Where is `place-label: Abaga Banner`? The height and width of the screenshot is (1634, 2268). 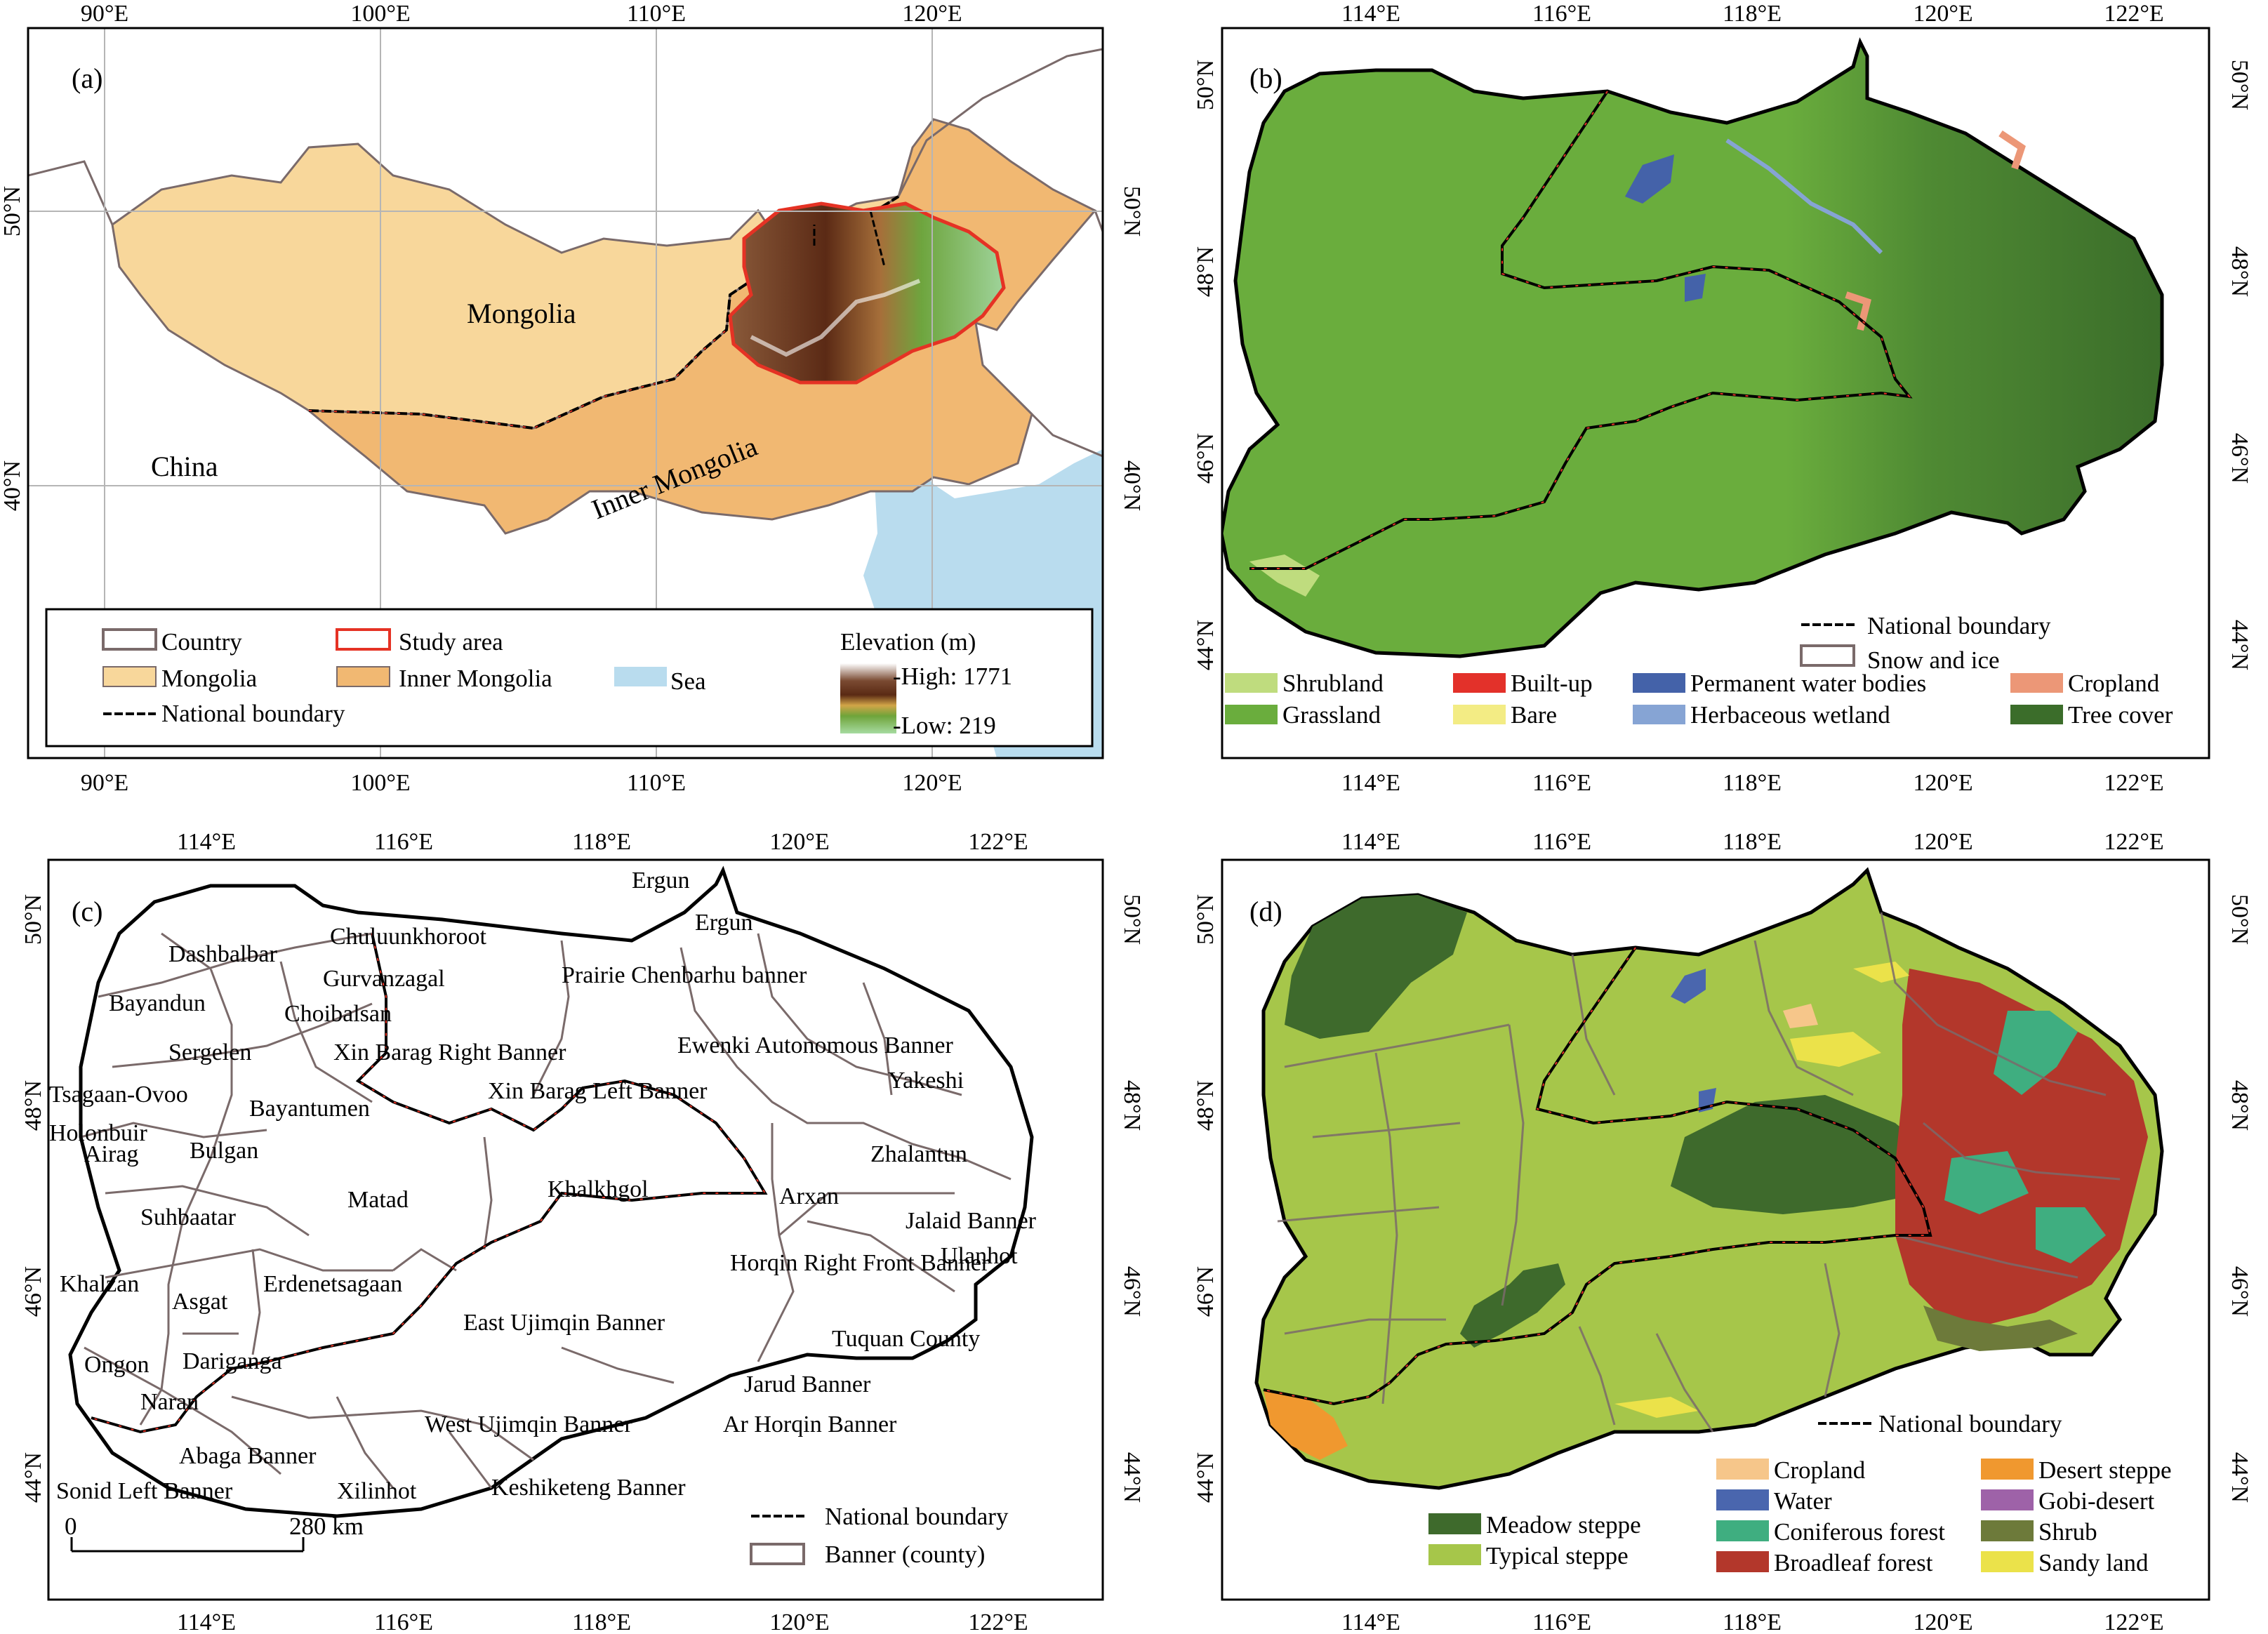
place-label: Abaga Banner is located at coordinates (248, 1456).